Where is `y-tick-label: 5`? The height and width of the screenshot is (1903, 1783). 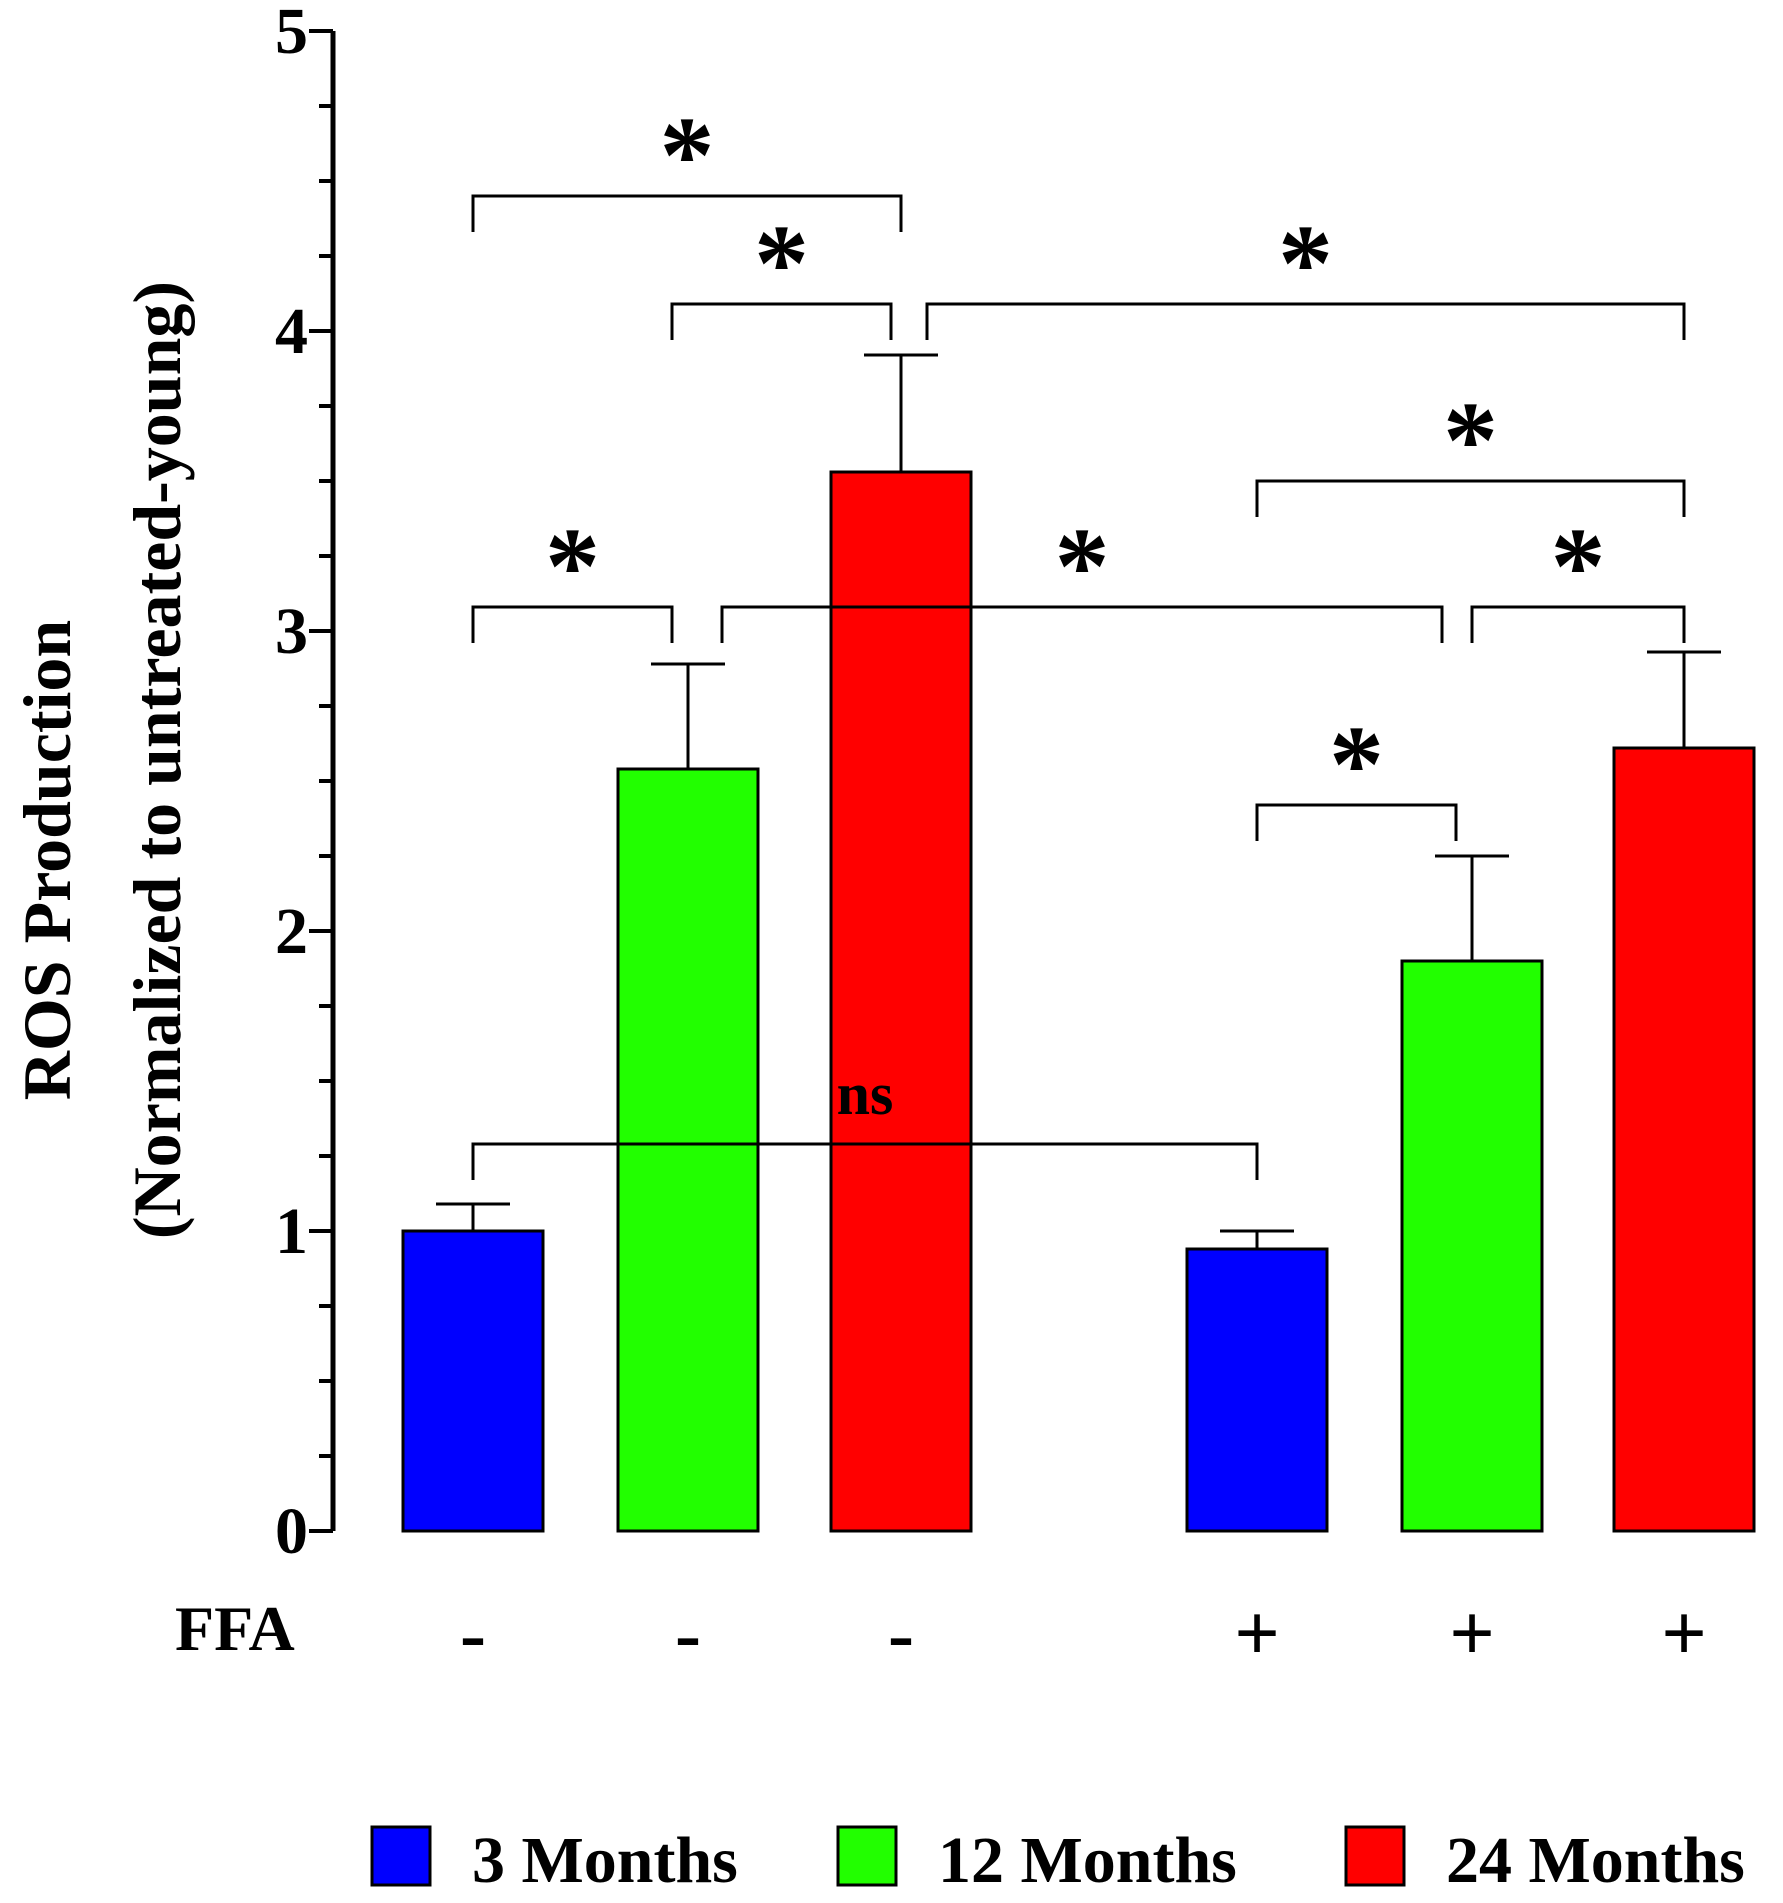
y-tick-label: 5 is located at coordinates (291, 34).